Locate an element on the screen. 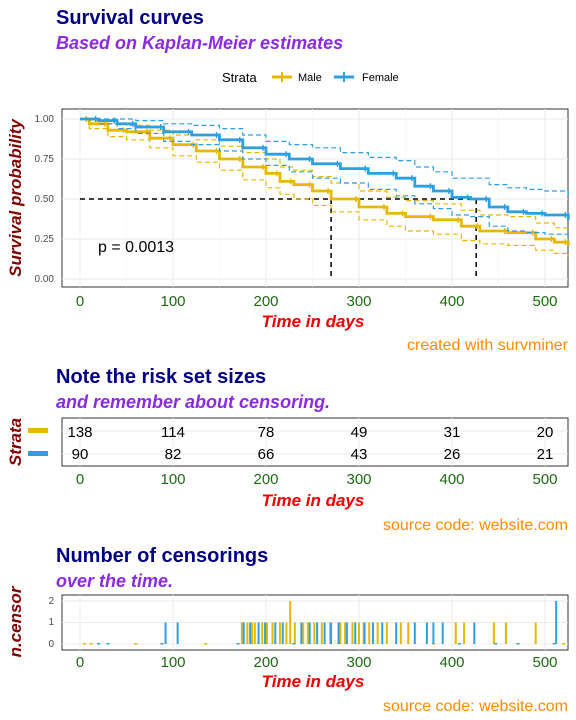 The image size is (576, 720). legend-label-male: Male is located at coordinates (310, 78).